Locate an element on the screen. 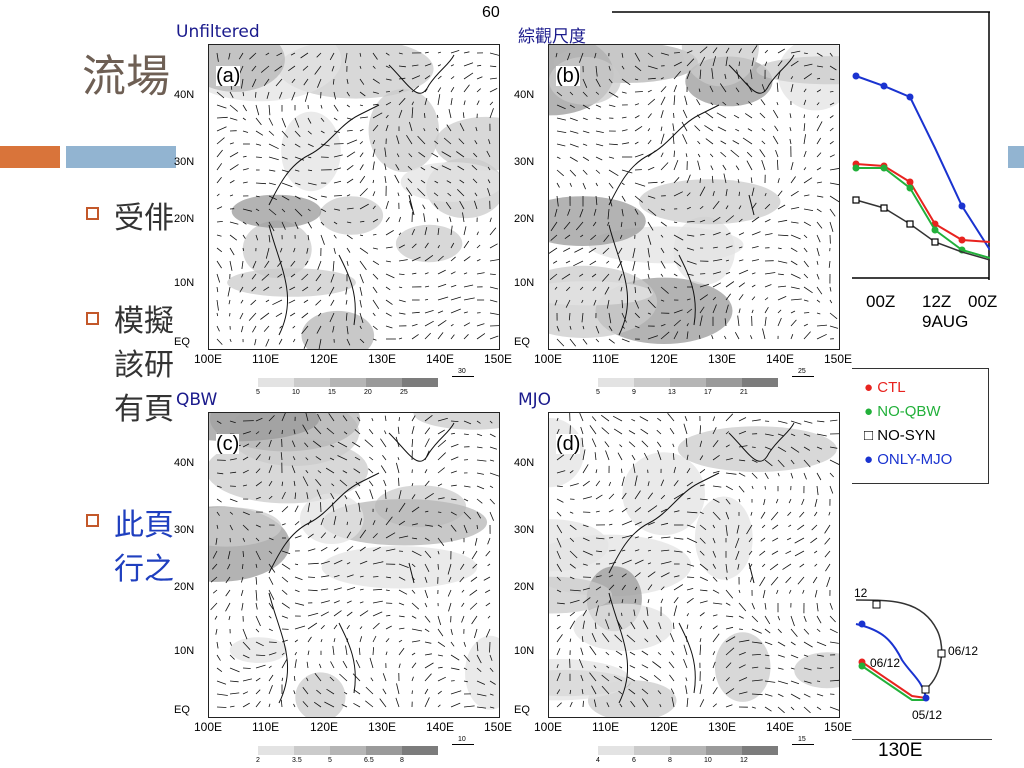 The width and height of the screenshot is (1024, 768). colorbar is located at coordinates (688, 750).